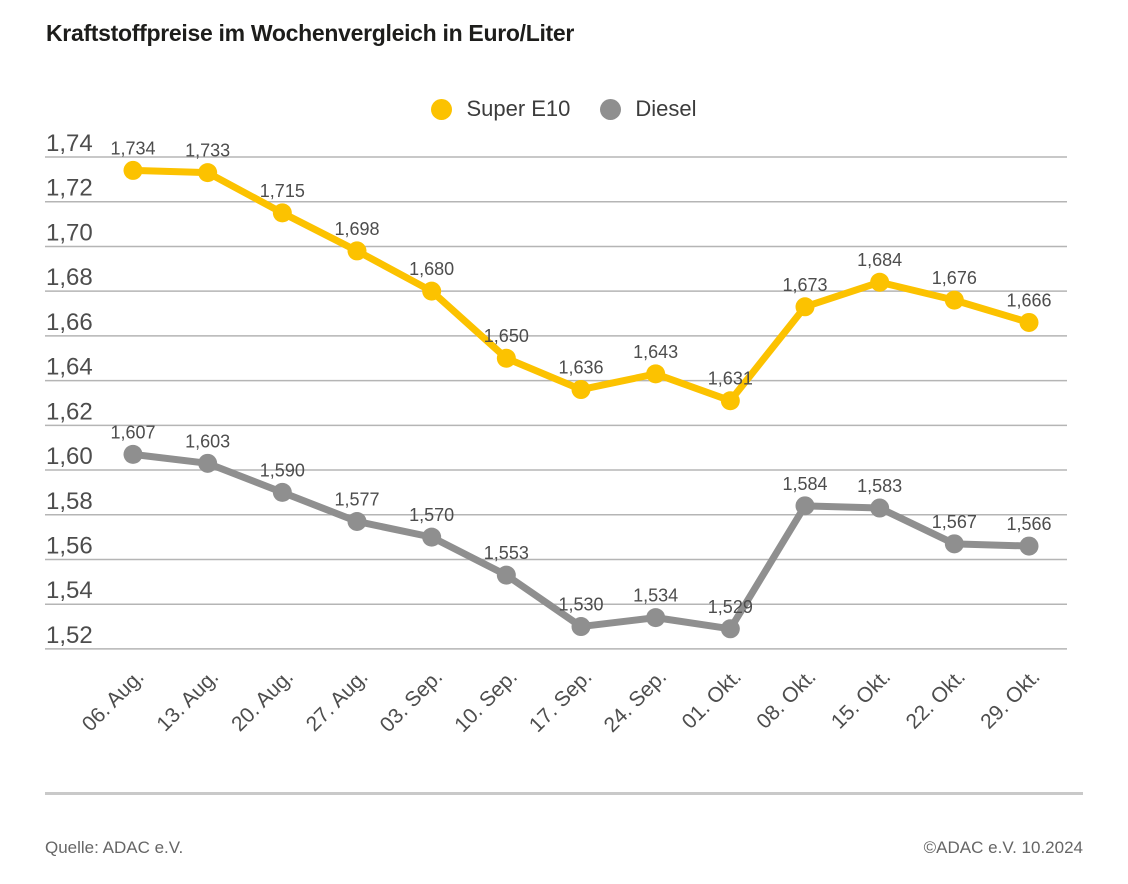 Image resolution: width=1128 pixels, height=884 pixels. What do you see at coordinates (506, 336) in the screenshot?
I see `data-point-label: 1,650` at bounding box center [506, 336].